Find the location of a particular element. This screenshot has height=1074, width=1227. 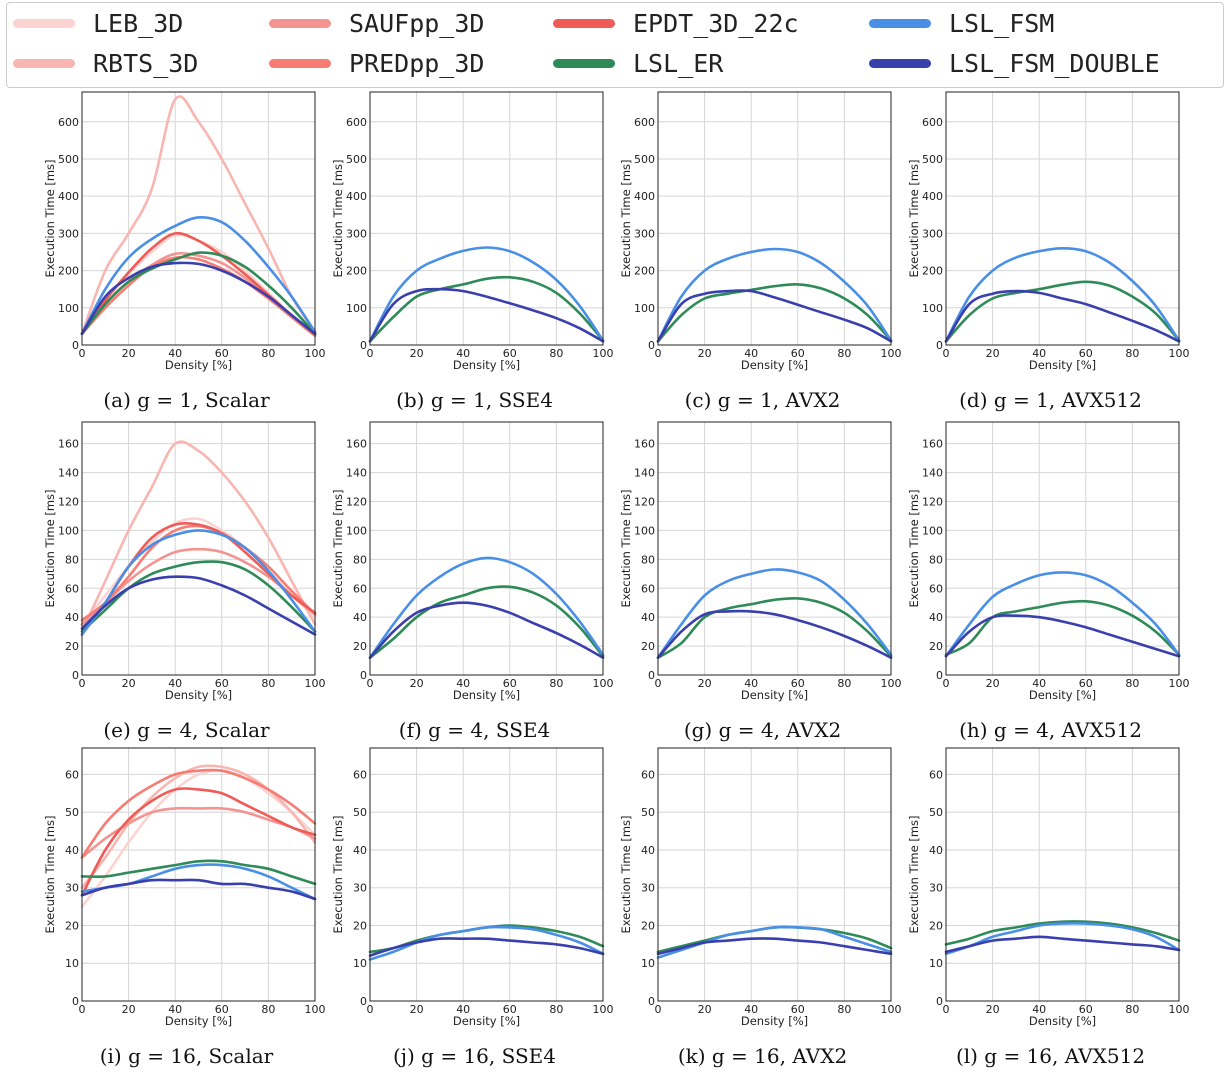

chart-caption: (k) g = 16, AVX2 is located at coordinates (762, 1056).